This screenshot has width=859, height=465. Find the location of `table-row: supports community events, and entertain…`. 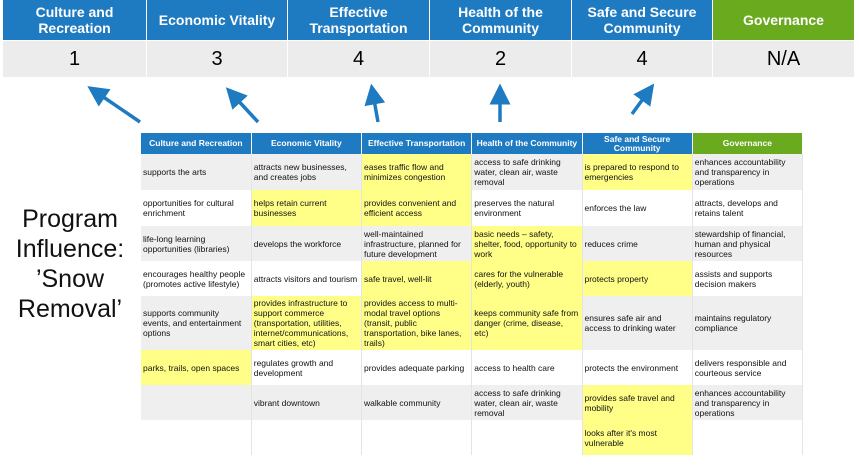

table-row: supports community events, and entertain… is located at coordinates (472, 323).